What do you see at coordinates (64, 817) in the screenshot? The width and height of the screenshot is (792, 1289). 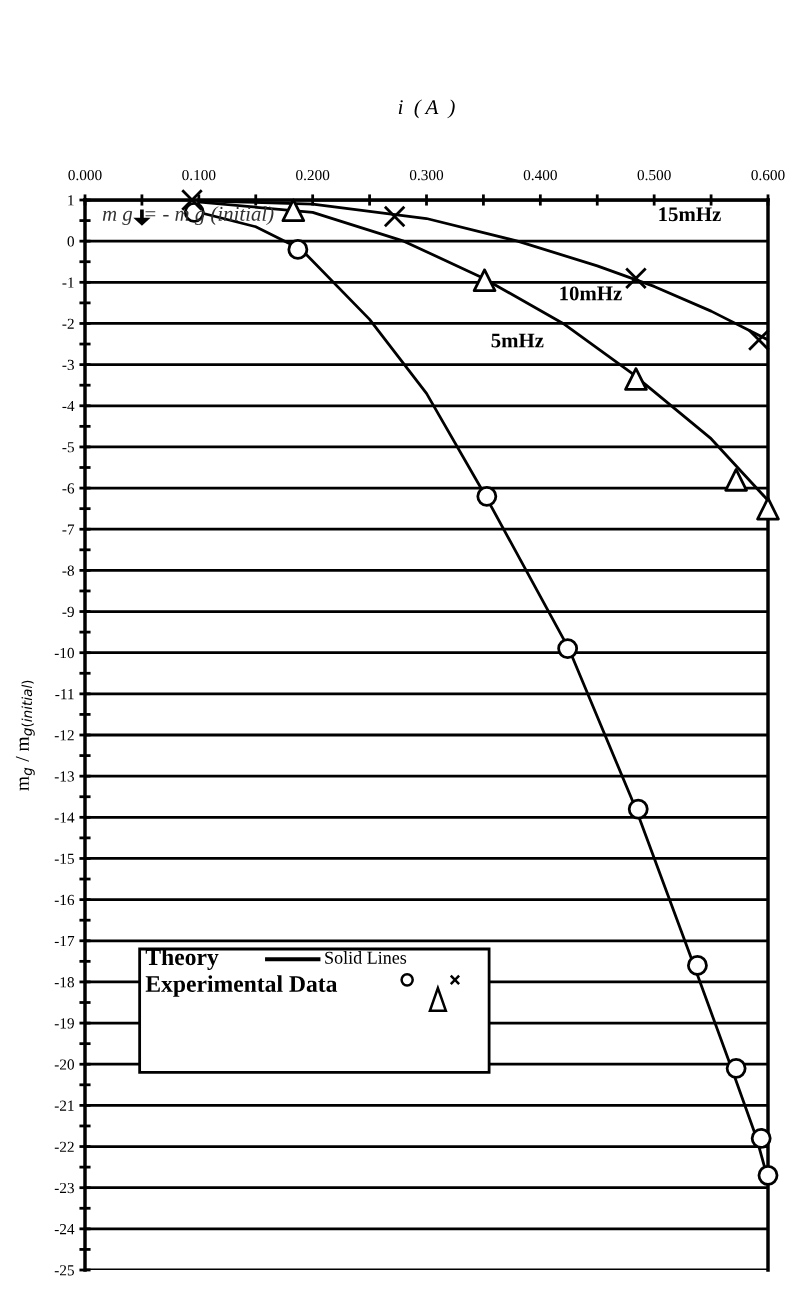 I see `y-tick-label: -14` at bounding box center [64, 817].